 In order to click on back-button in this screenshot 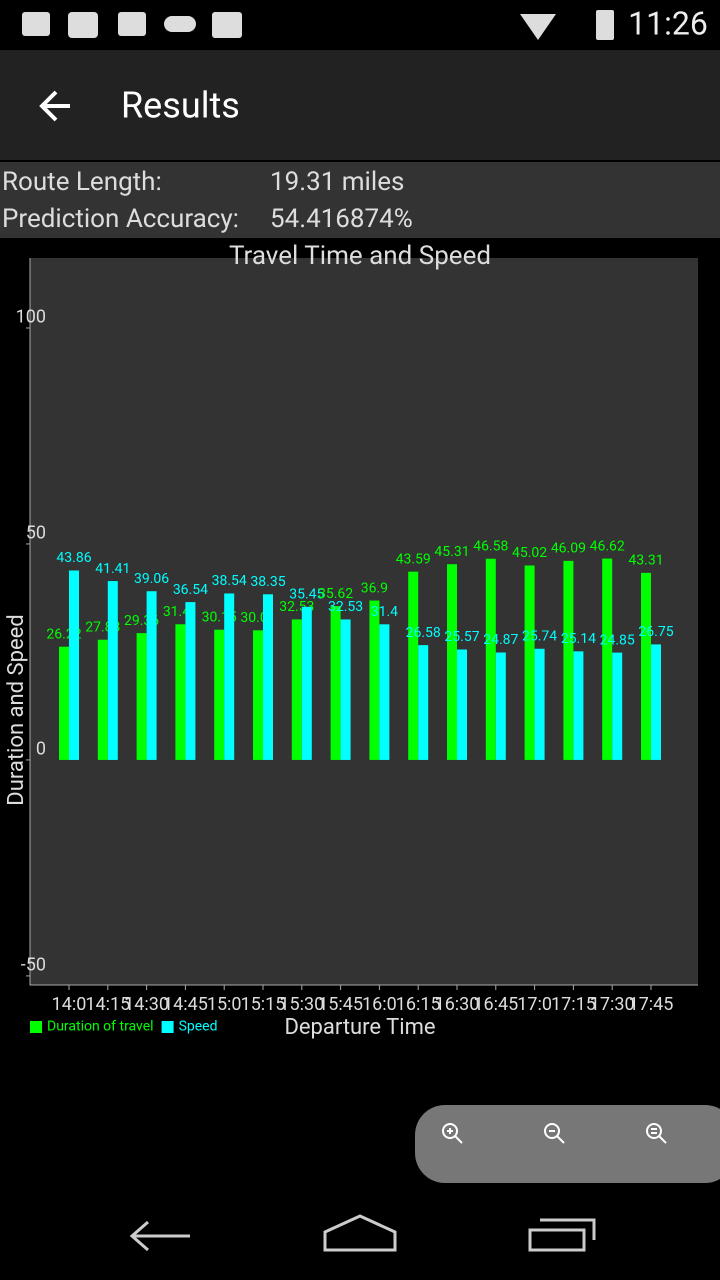, I will do `click(54, 106)`.